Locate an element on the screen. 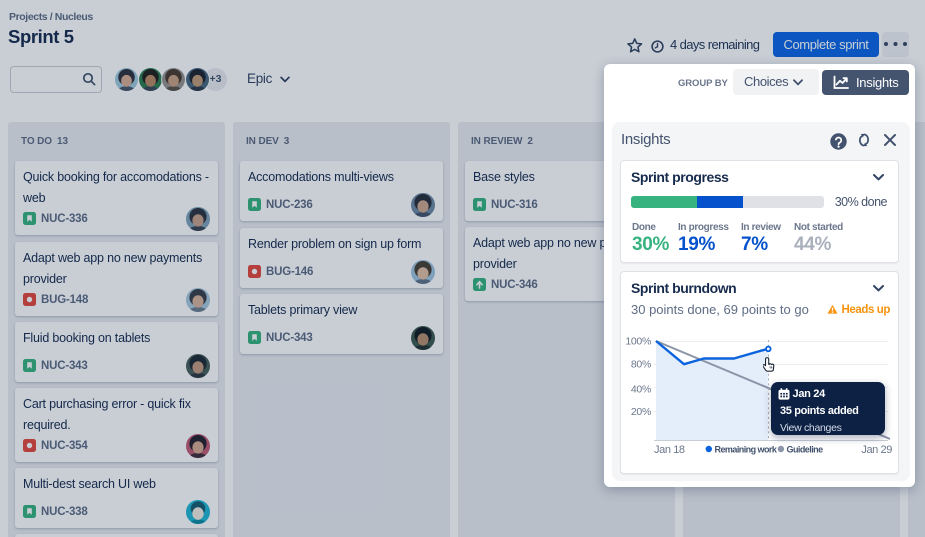 This screenshot has height=537, width=925. svg-text: Jan 29 is located at coordinates (876, 450).